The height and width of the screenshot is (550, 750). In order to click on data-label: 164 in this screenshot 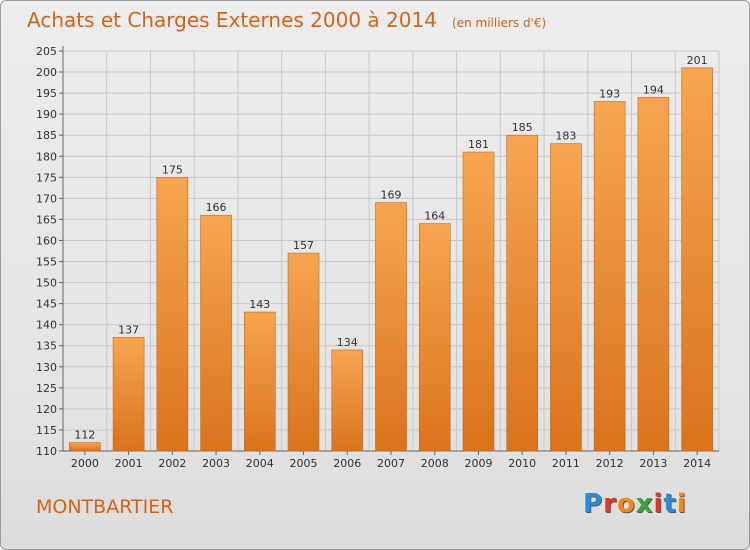, I will do `click(434, 216)`.